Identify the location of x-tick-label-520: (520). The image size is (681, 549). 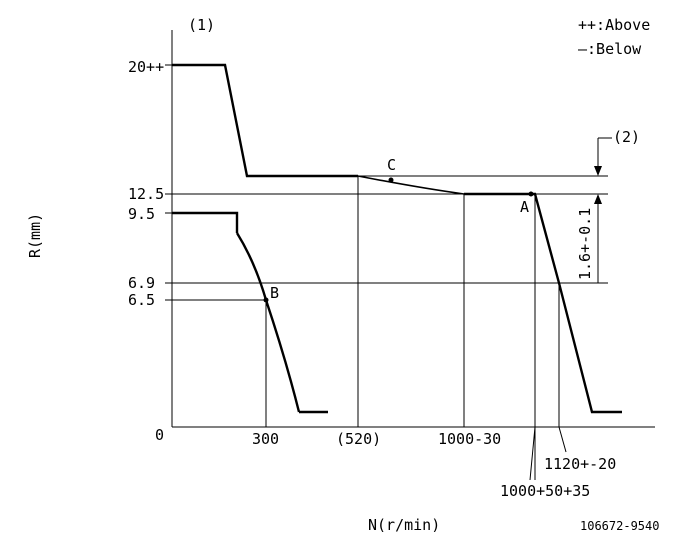
(358, 439).